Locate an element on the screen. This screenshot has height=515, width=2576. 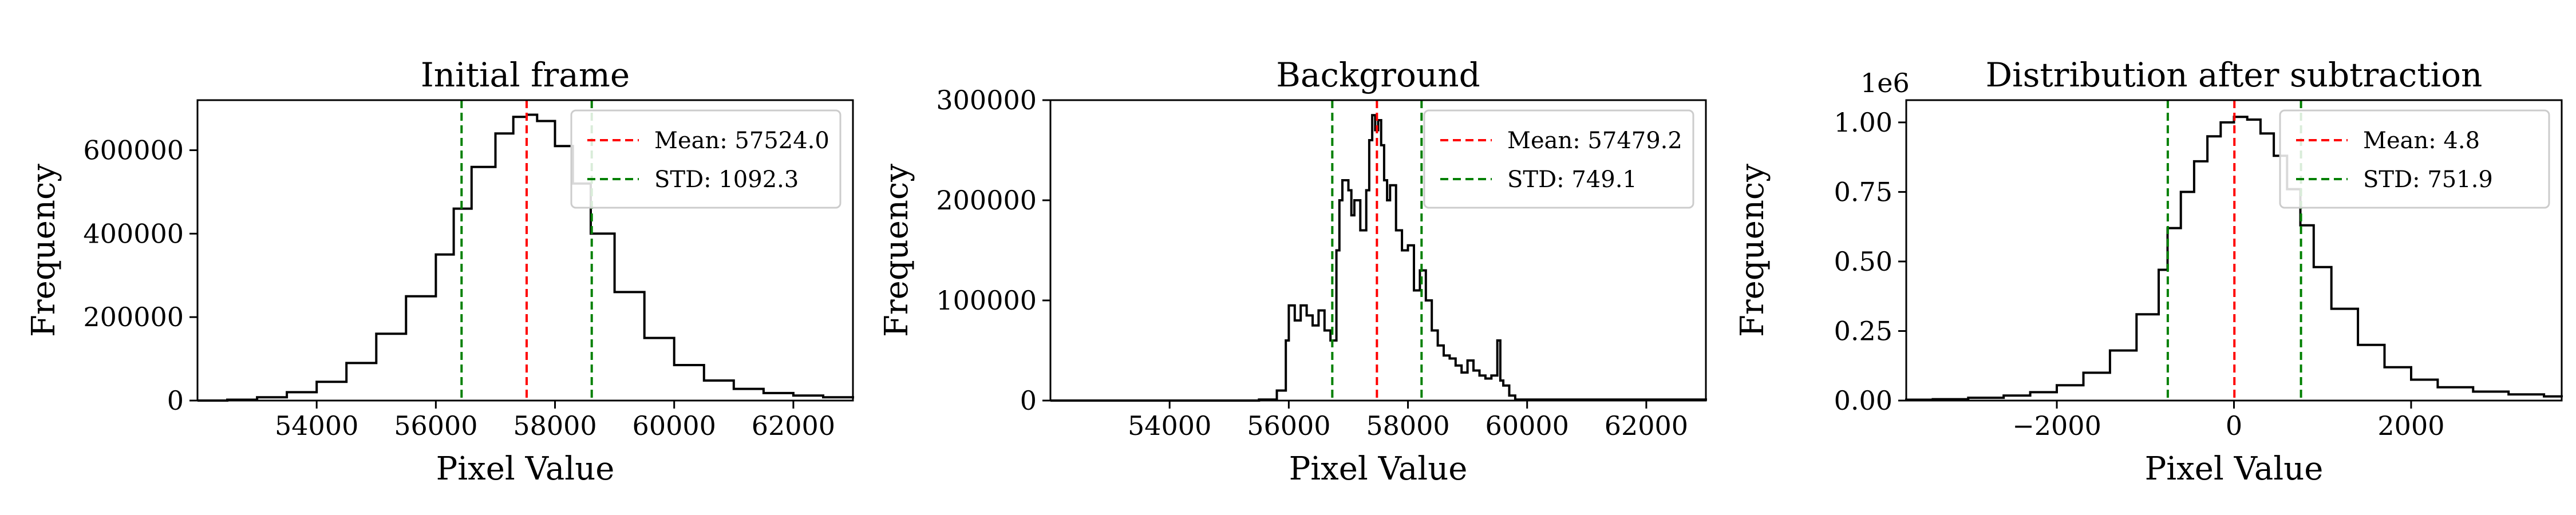
y-tick-label: 0.00 is located at coordinates (1863, 400).